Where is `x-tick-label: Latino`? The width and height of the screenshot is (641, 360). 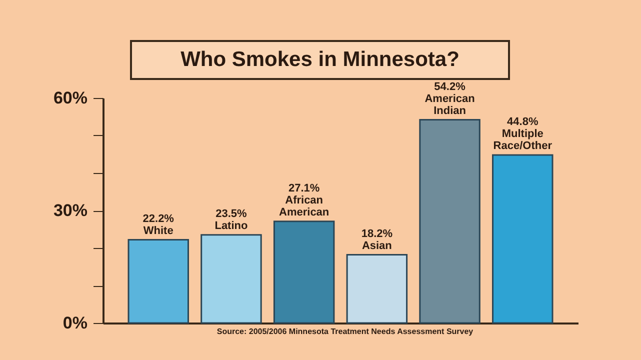 x-tick-label: Latino is located at coordinates (231, 226).